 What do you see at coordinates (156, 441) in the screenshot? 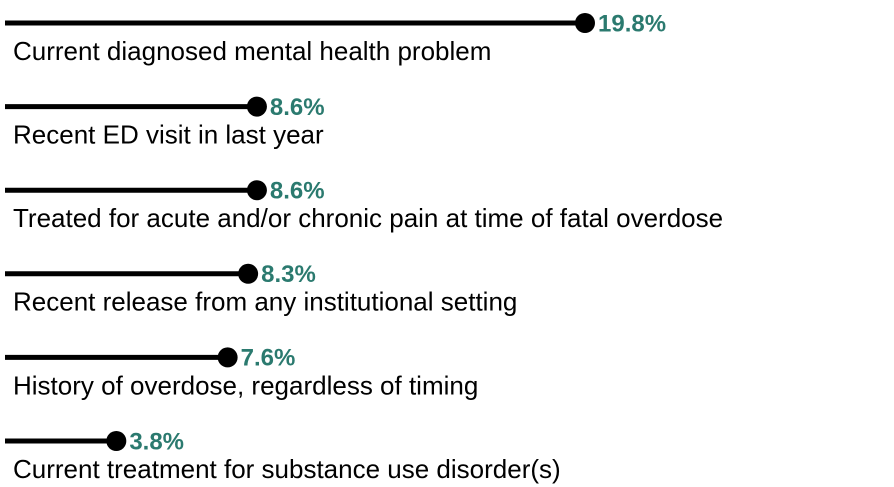
I see `value-label: 3.8%` at bounding box center [156, 441].